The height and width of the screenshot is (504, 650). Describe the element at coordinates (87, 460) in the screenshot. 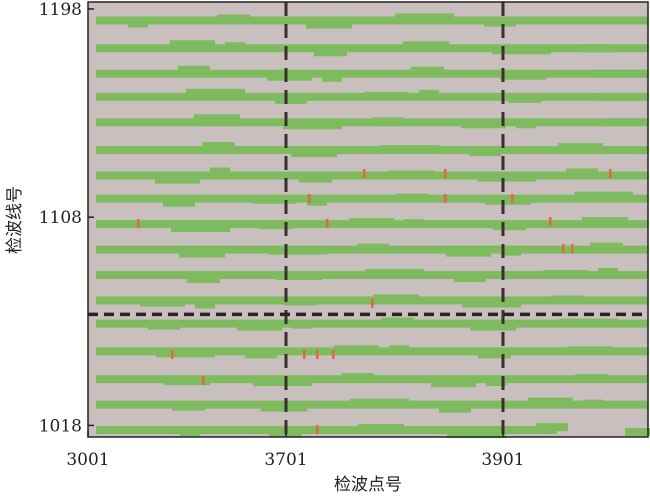

I see `x-tick-label: 3001` at that location.